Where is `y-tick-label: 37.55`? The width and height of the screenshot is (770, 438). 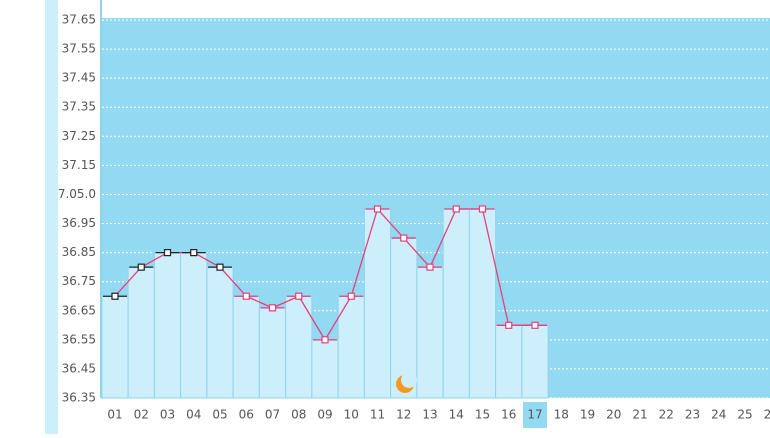
y-tick-label: 37.55 is located at coordinates (79, 49).